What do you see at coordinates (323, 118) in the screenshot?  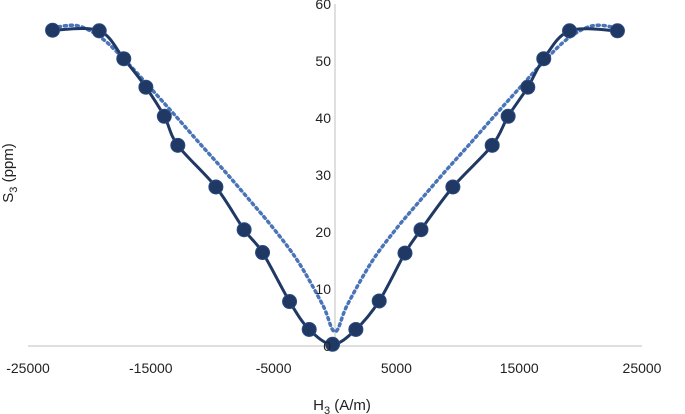 I see `y-tick-label: 40` at bounding box center [323, 118].